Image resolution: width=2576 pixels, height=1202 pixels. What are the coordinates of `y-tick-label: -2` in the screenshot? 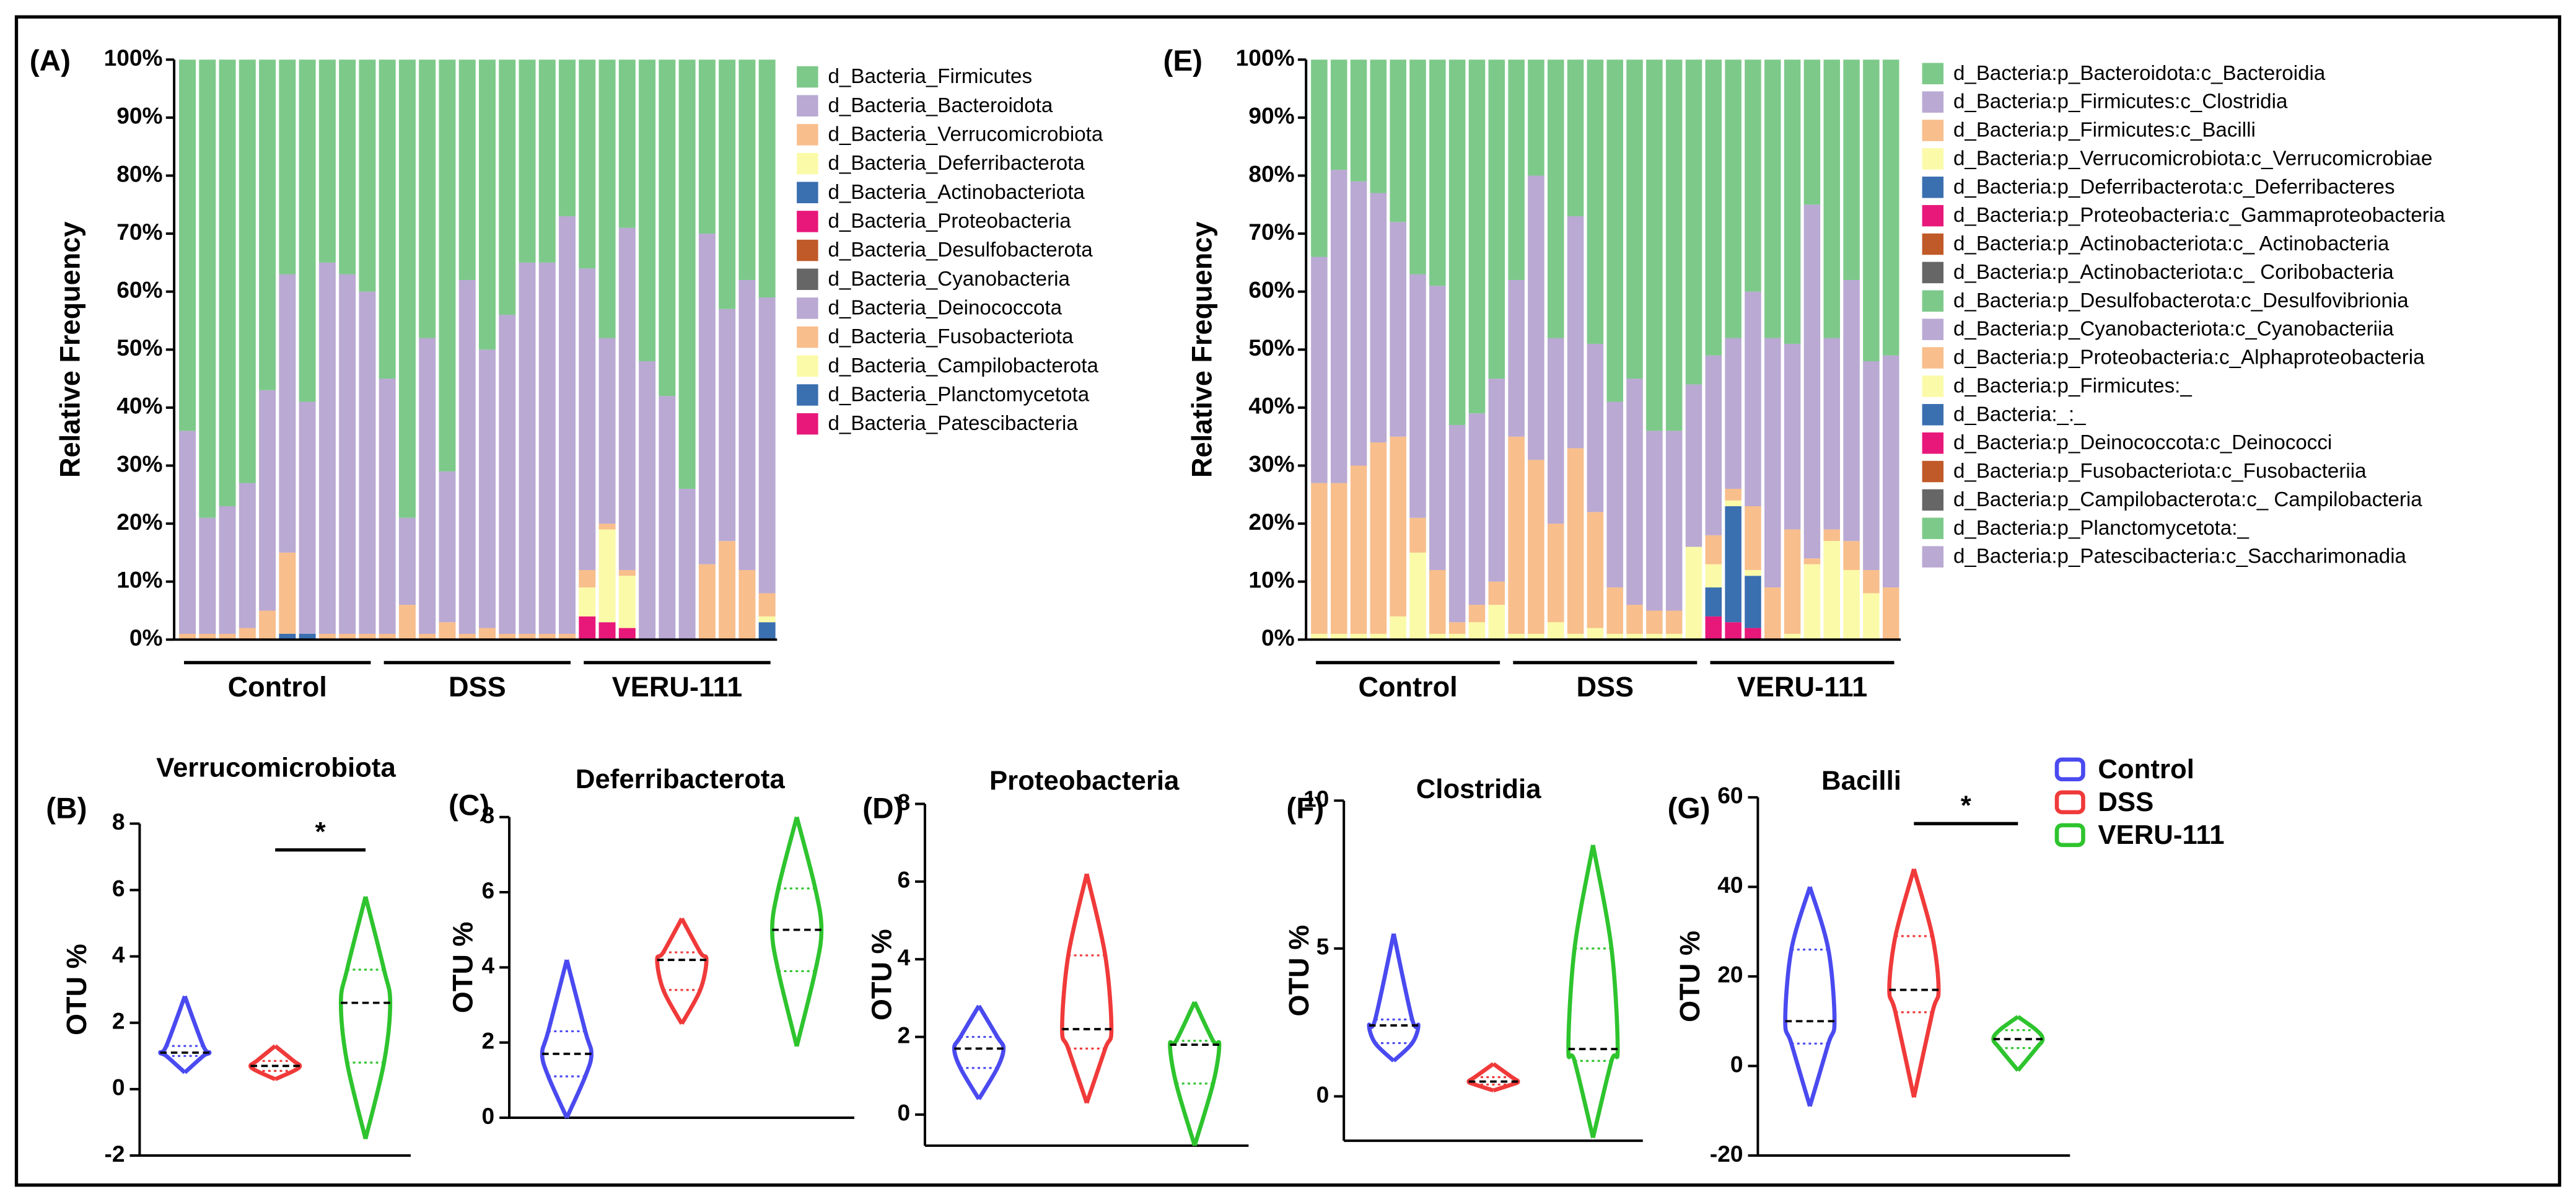 It's located at (115, 1154).